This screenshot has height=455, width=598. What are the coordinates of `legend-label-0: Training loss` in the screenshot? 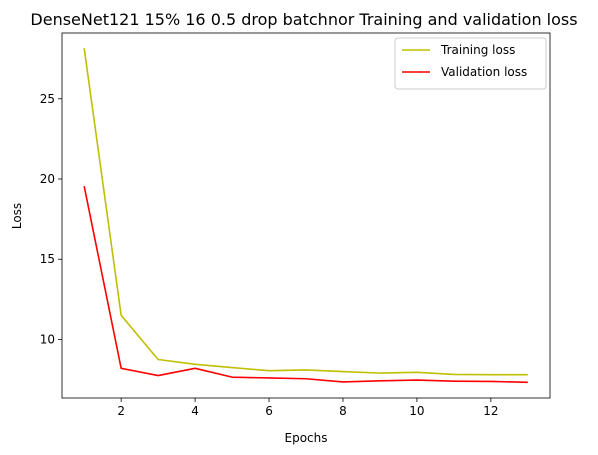 It's located at (477, 50).